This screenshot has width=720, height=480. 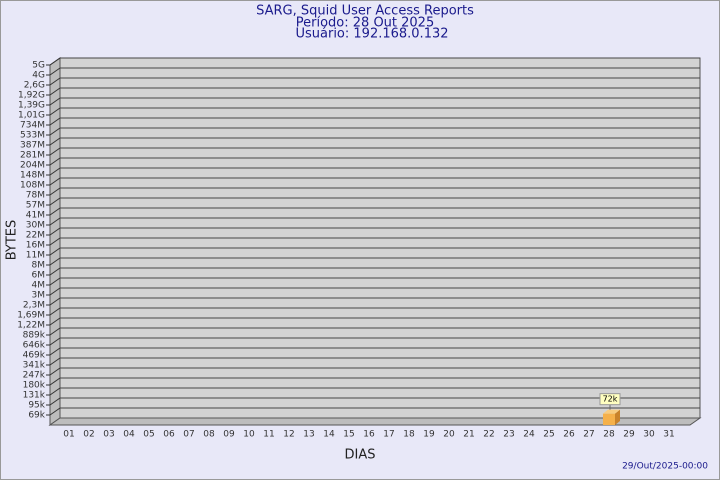 I want to click on x-tick-label: 04, so click(x=129, y=435).